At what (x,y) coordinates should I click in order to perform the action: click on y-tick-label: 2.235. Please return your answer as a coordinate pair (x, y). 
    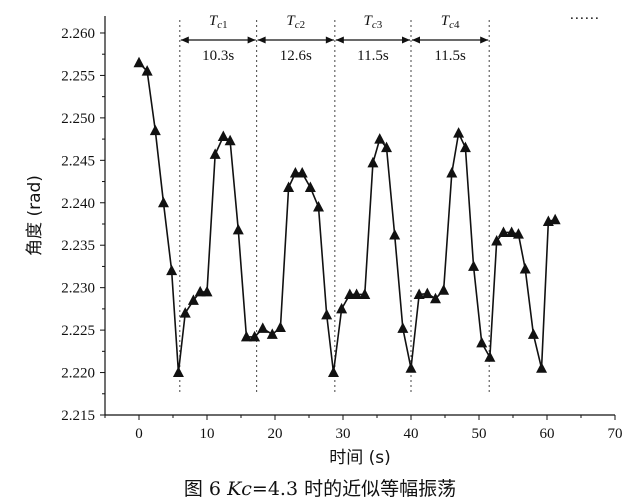
    Looking at the image, I should click on (78, 246).